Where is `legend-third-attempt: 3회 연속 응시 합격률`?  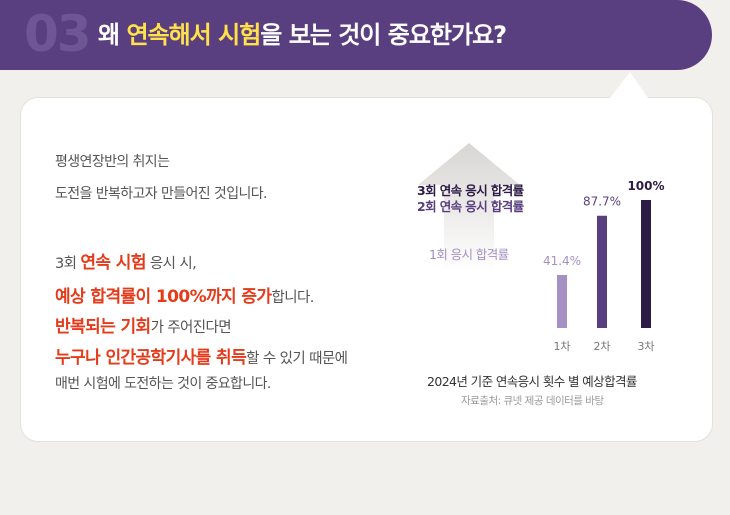 legend-third-attempt: 3회 연속 응시 합격률 is located at coordinates (470, 190).